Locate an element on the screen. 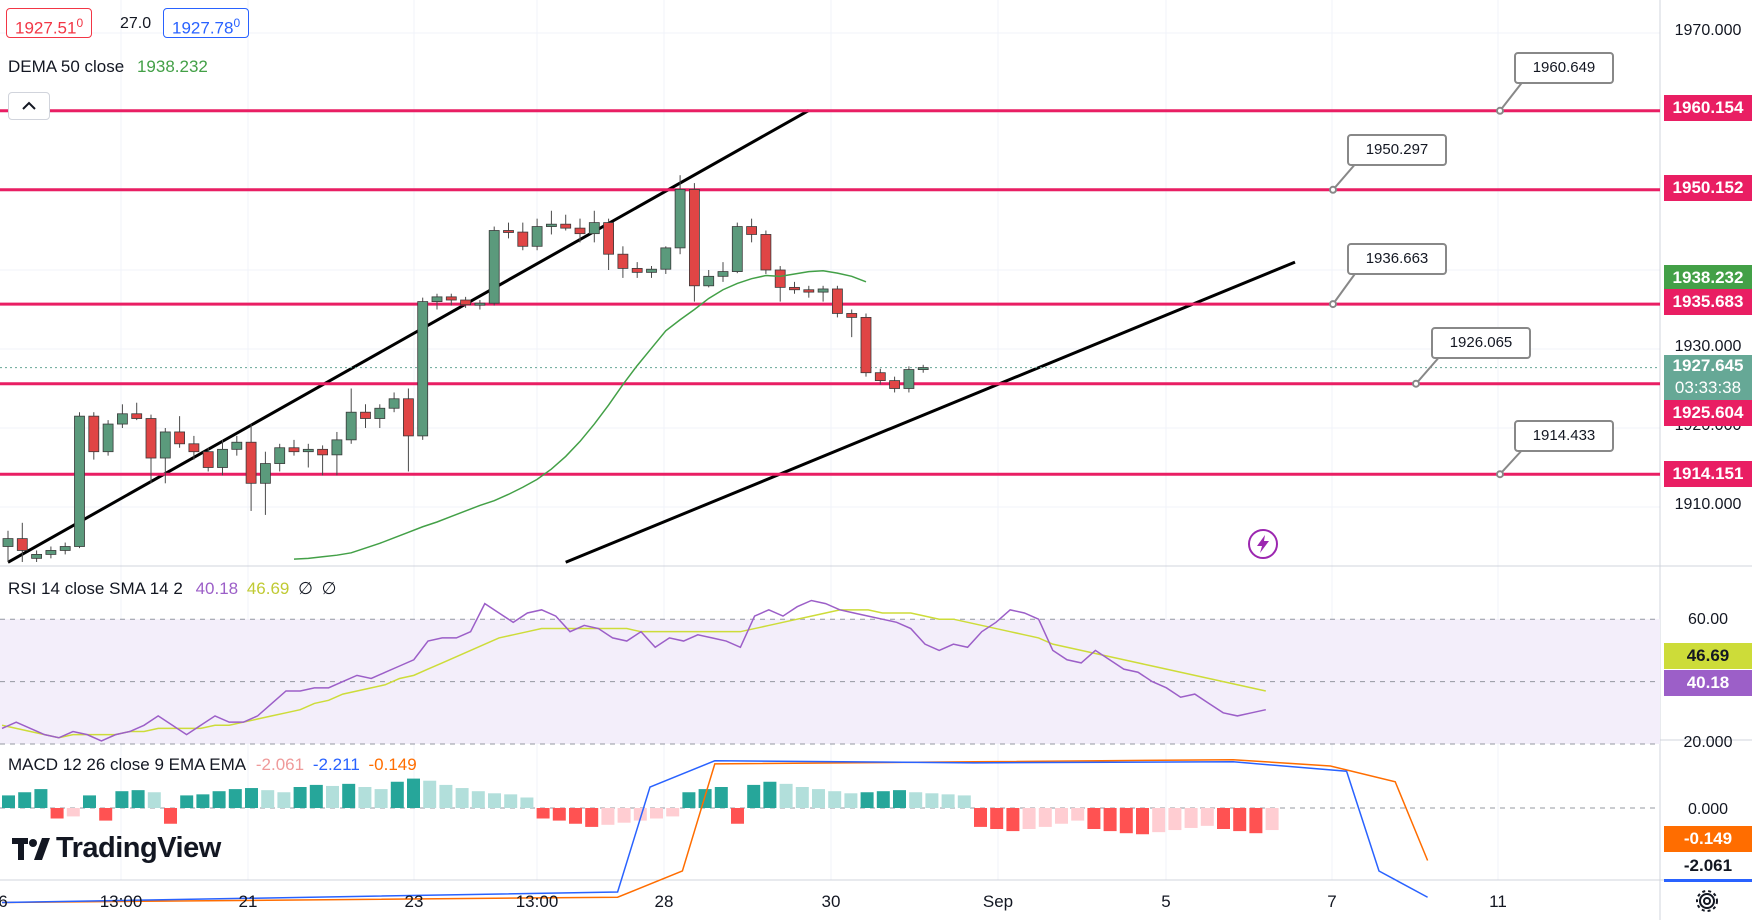  time-tick: 6 is located at coordinates (4, 901).